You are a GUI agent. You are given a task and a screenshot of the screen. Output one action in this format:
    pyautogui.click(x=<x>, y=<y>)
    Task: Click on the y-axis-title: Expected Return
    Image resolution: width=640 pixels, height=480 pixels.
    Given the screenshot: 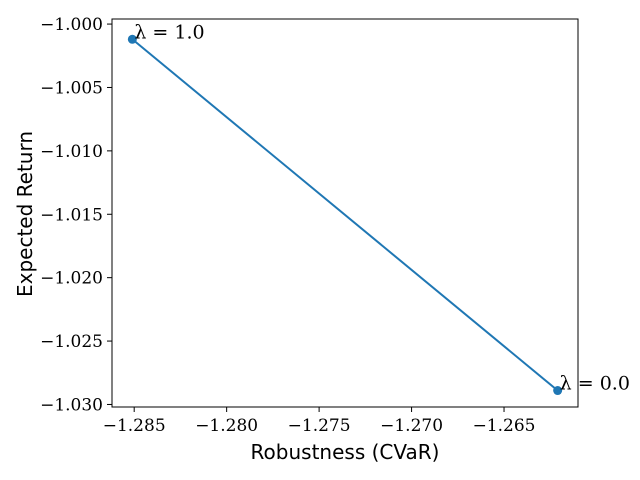 What is the action you would take?
    pyautogui.click(x=25, y=214)
    